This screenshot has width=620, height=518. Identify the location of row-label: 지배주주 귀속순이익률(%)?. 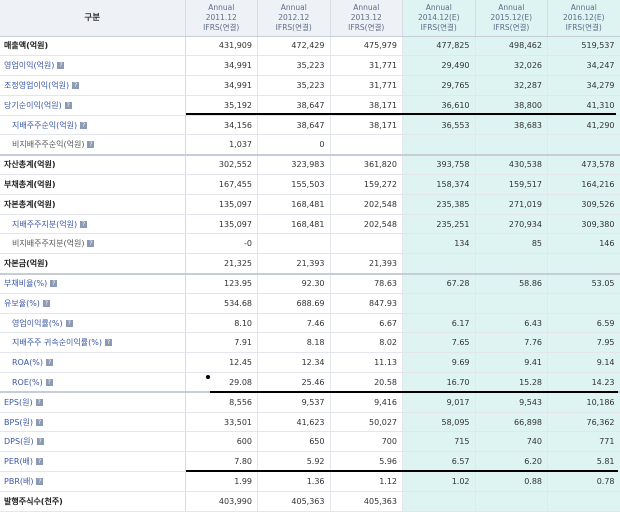
(93, 343).